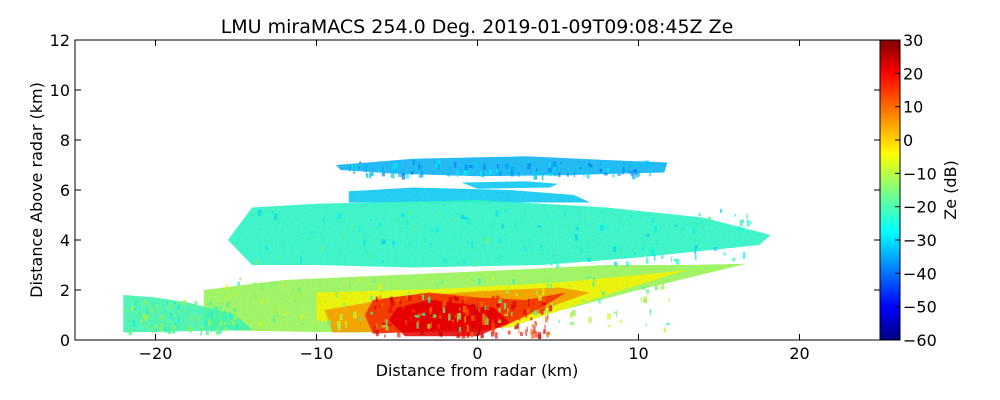 This screenshot has width=1000, height=400. I want to click on colorbar-tick-label: −20, so click(920, 207).